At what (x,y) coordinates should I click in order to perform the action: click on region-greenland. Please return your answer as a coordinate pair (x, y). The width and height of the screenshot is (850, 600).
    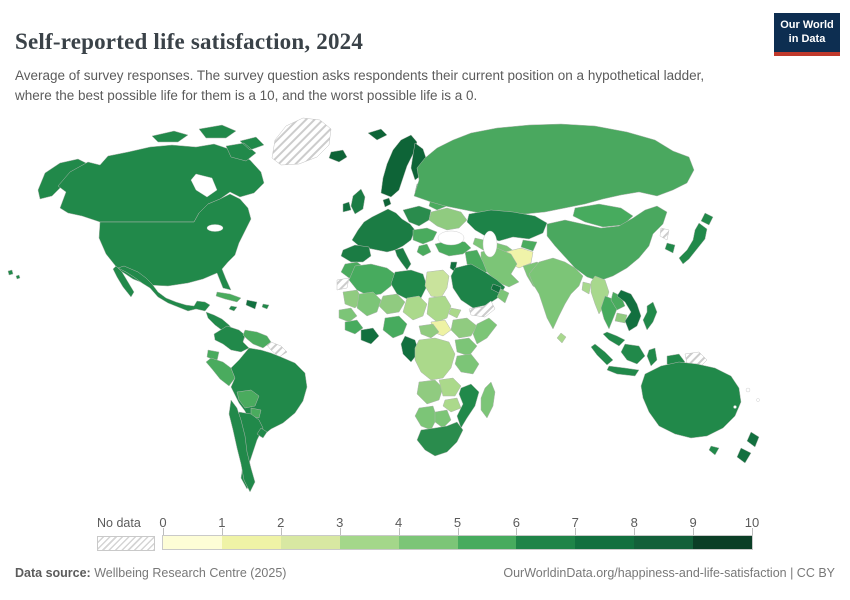
    Looking at the image, I should click on (301, 141).